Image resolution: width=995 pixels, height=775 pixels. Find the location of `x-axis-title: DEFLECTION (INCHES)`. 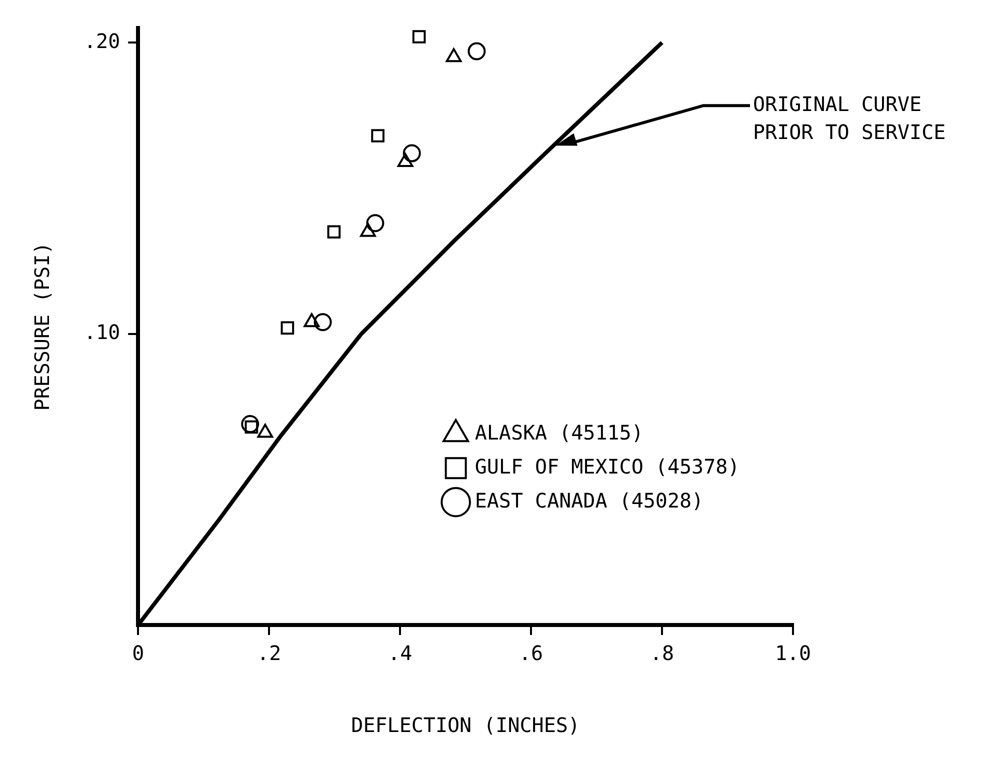

x-axis-title: DEFLECTION (INCHES) is located at coordinates (465, 725).